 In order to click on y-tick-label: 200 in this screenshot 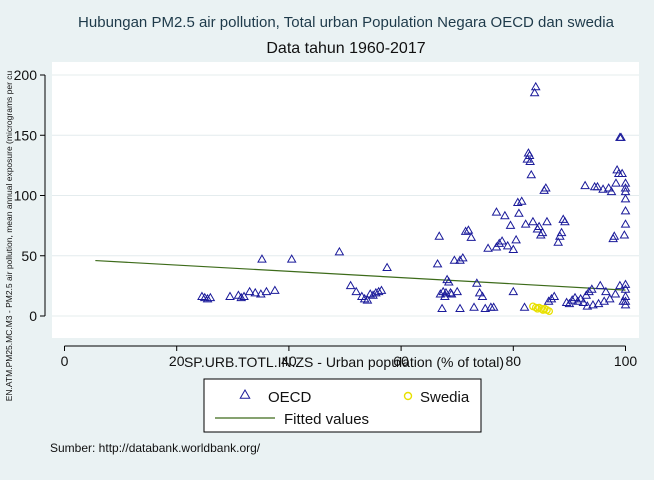, I will do `click(26, 75)`.